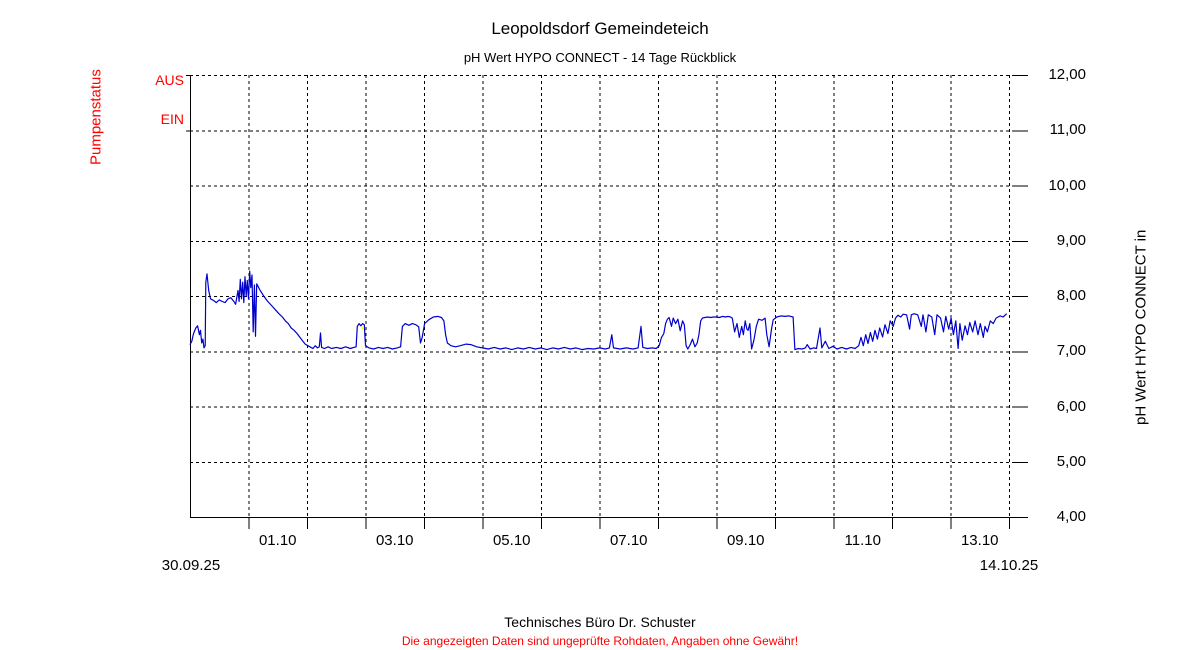 This screenshot has height=650, width=1200. I want to click on ph-axis-tick-label: 11,00, so click(1067, 130).